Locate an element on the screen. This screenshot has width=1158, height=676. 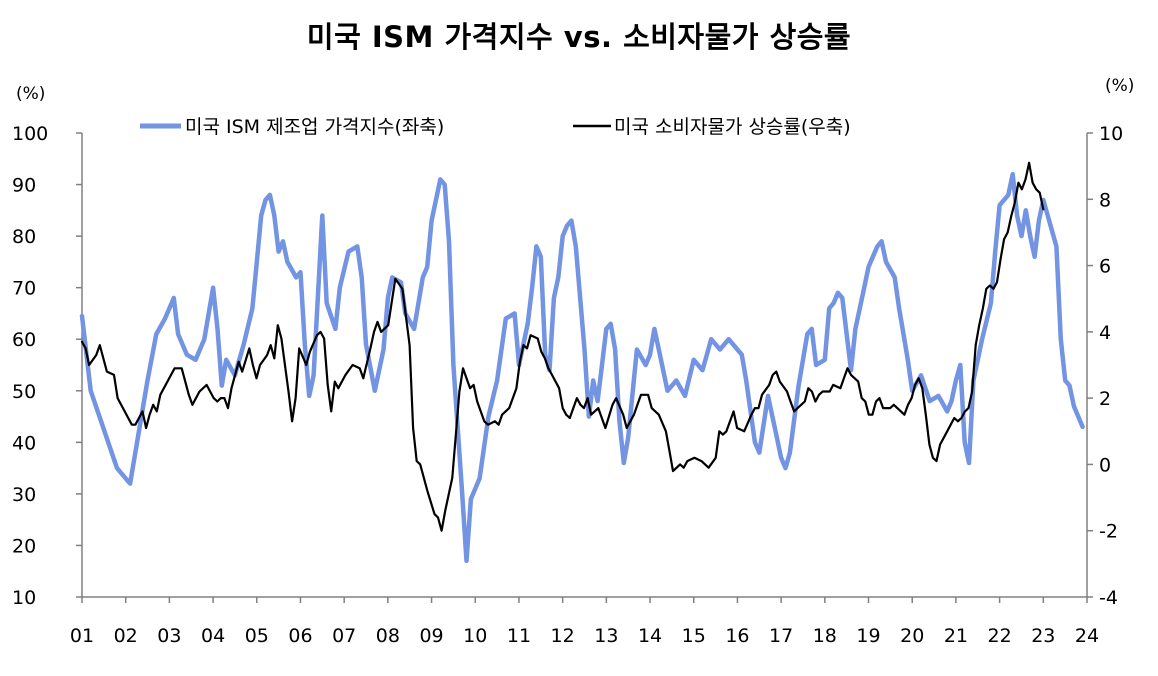
x-tick-label: 08 is located at coordinates (388, 636).